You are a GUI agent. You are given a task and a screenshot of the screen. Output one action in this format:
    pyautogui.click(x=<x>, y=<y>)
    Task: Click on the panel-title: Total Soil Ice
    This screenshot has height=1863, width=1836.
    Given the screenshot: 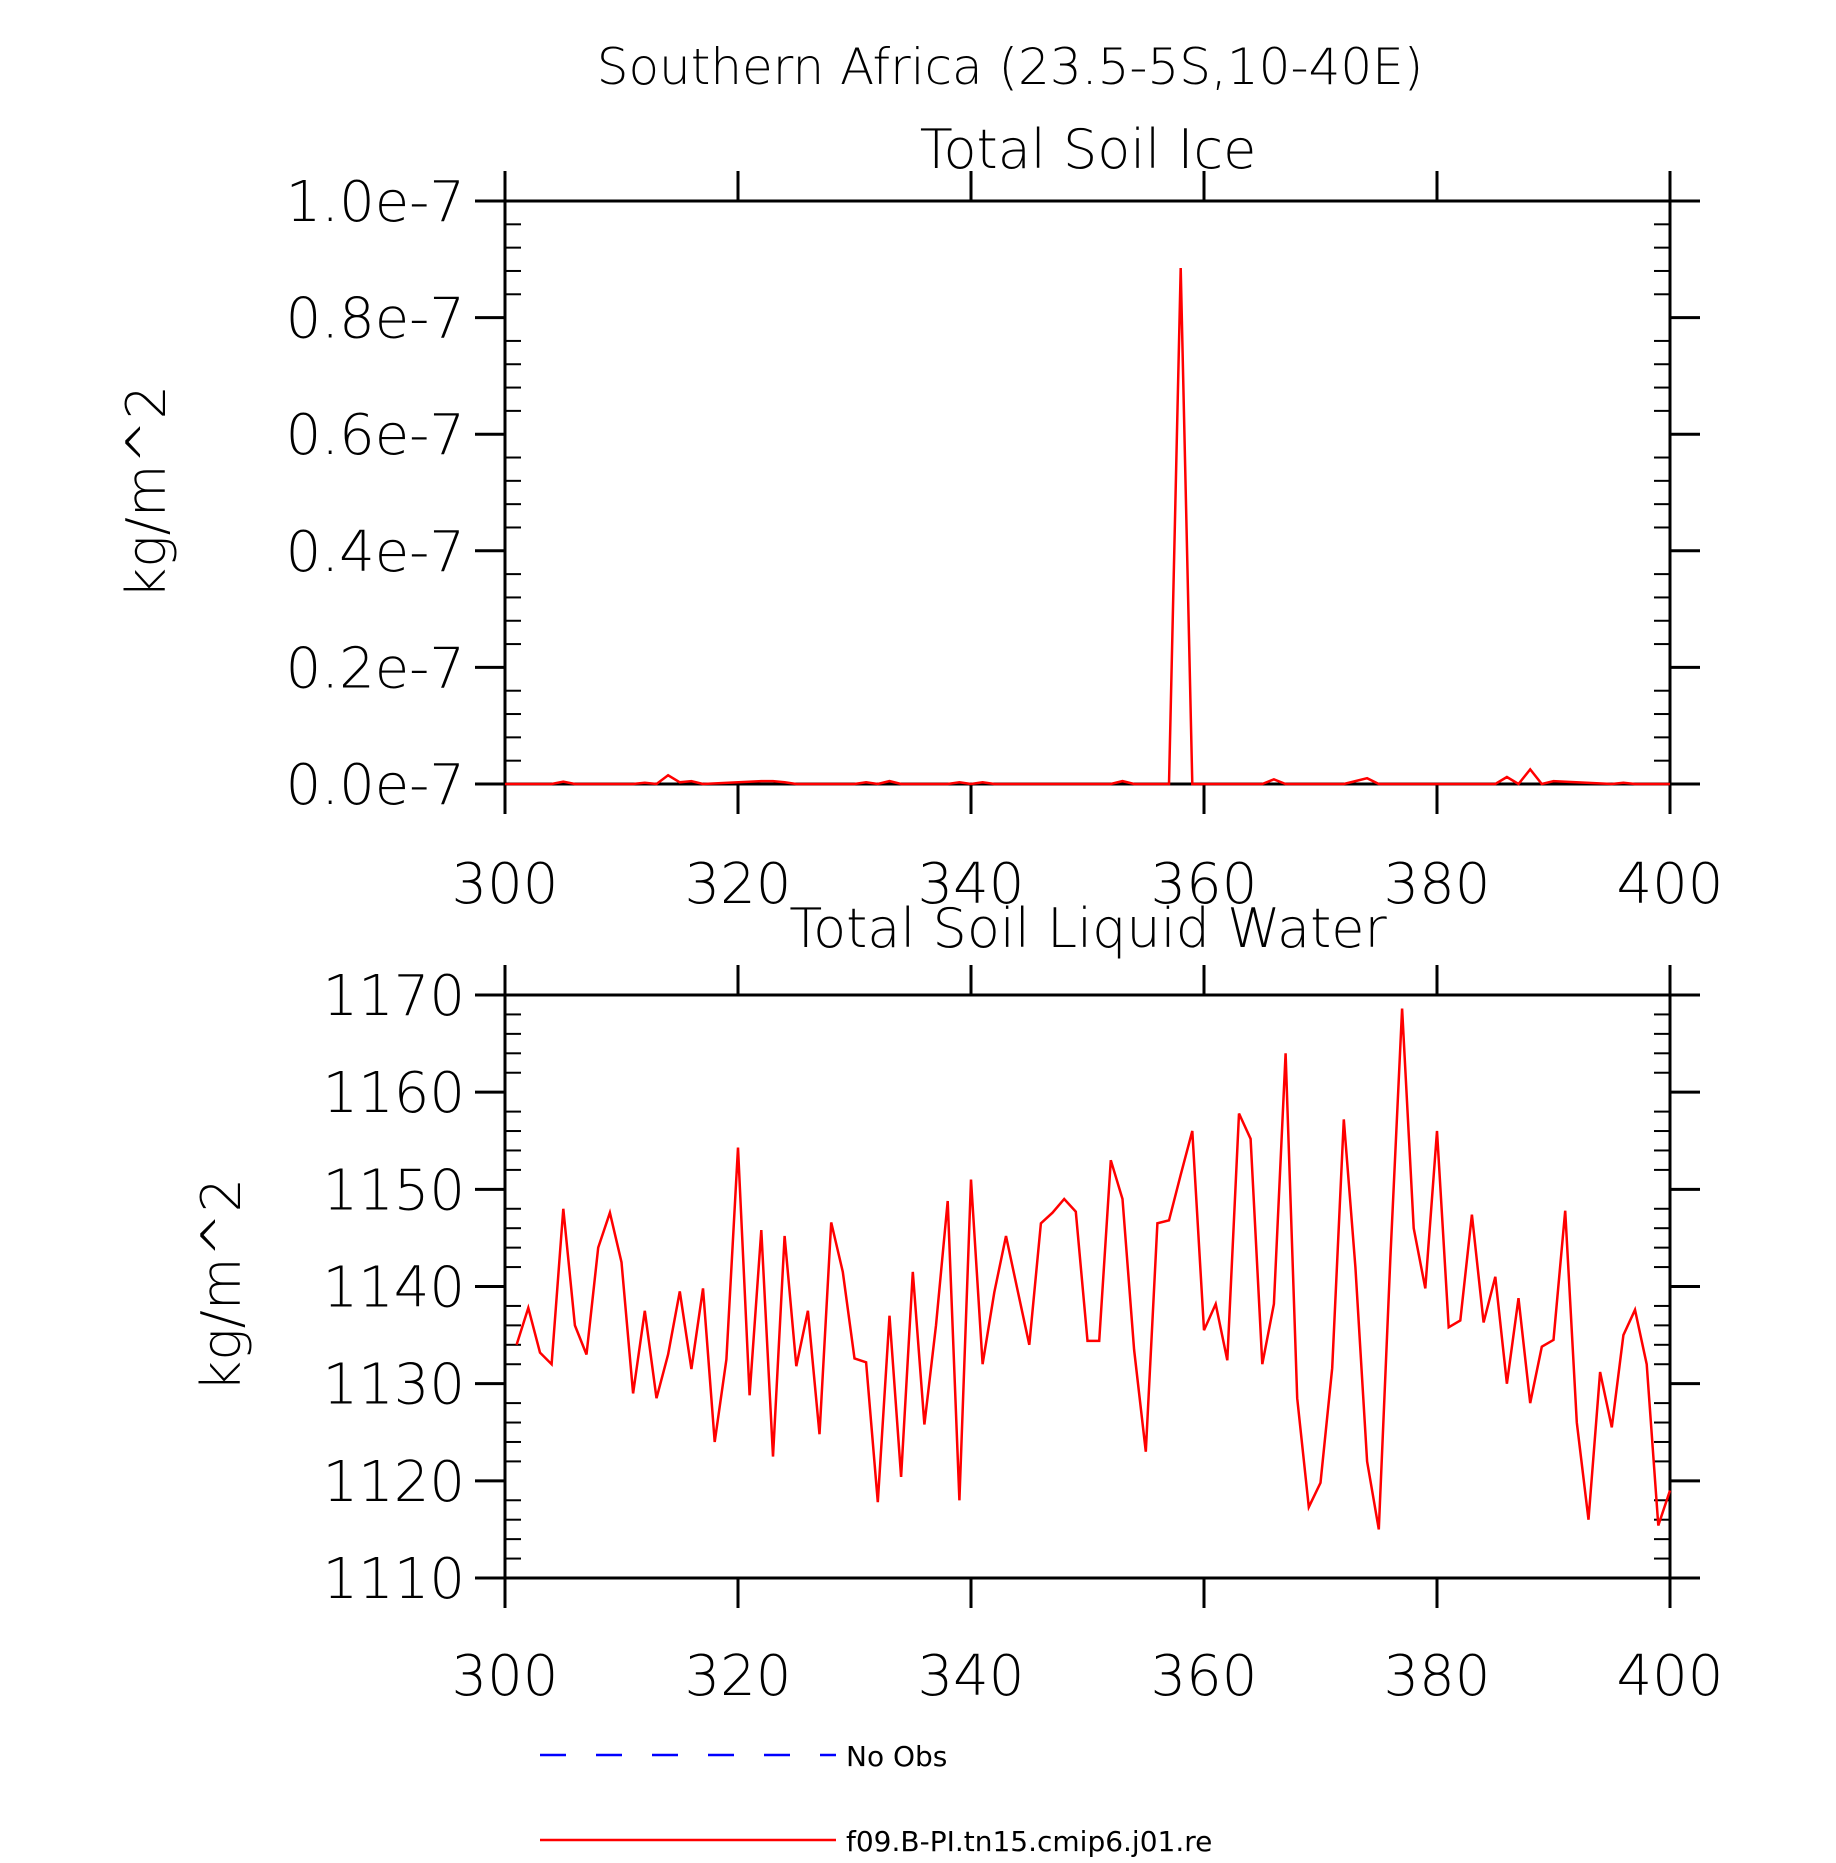 What is the action you would take?
    pyautogui.click(x=1088, y=149)
    